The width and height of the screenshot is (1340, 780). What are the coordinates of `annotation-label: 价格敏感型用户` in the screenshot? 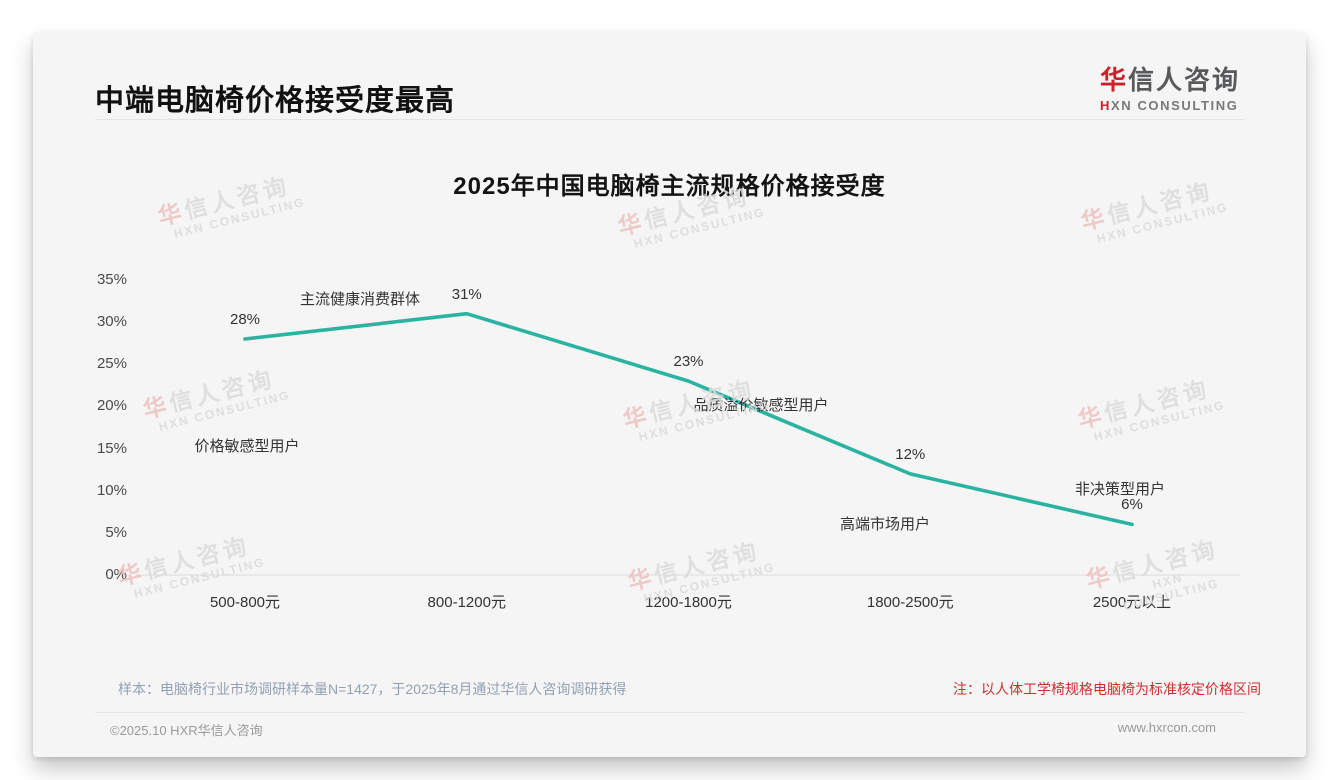 It's located at (247, 446).